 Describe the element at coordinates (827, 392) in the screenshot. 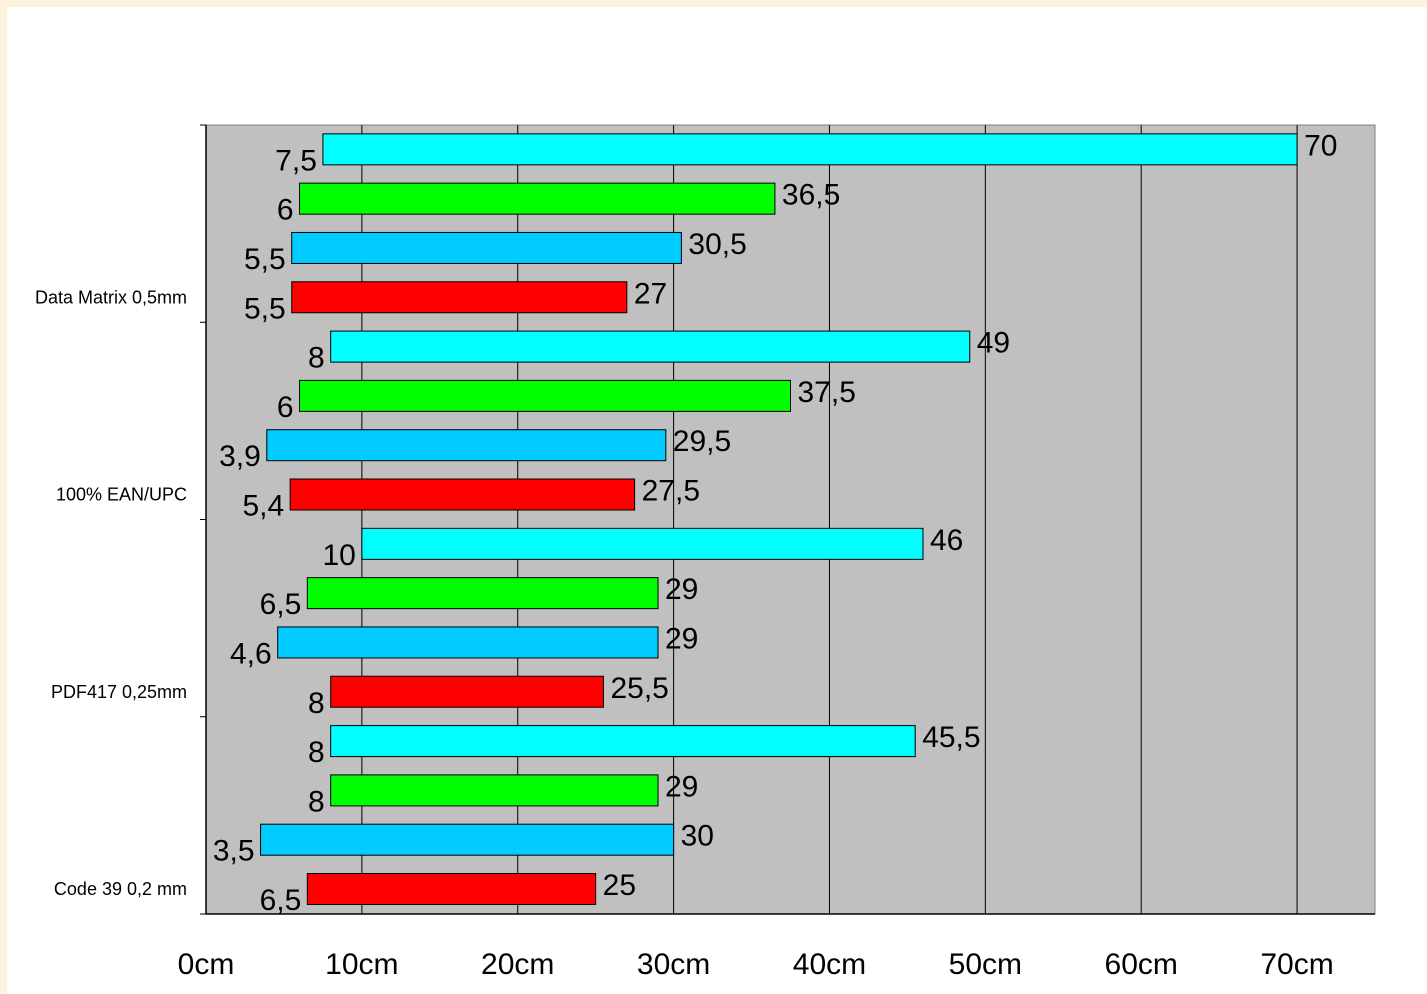

I see `end-value-label: 37,5` at that location.